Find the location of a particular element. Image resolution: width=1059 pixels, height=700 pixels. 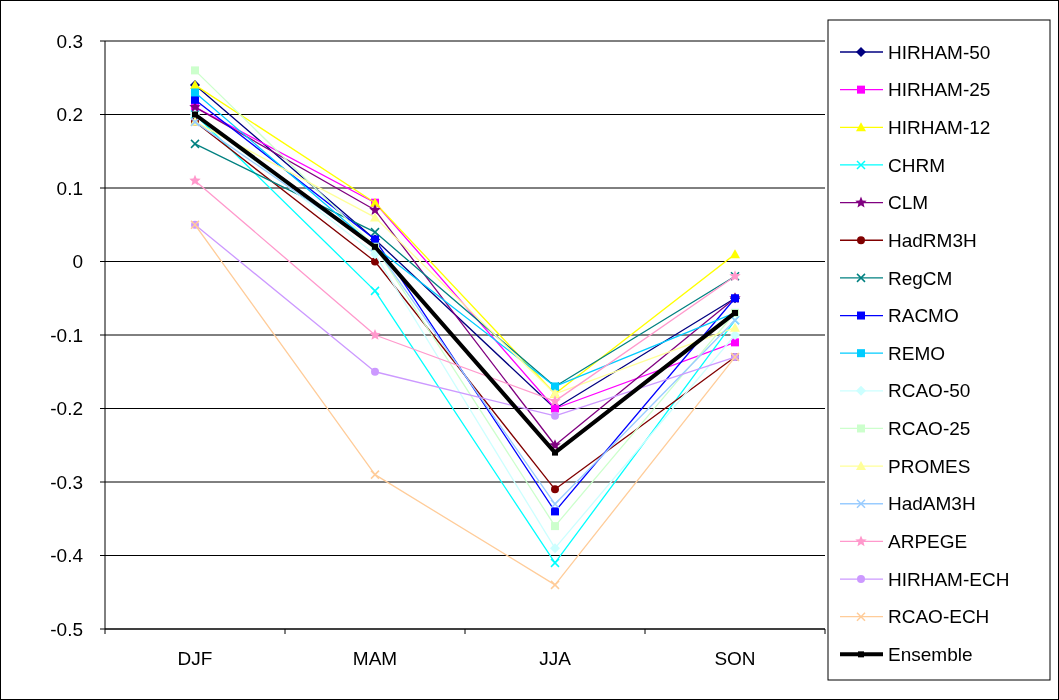

legend-label: RACMO is located at coordinates (923, 316).